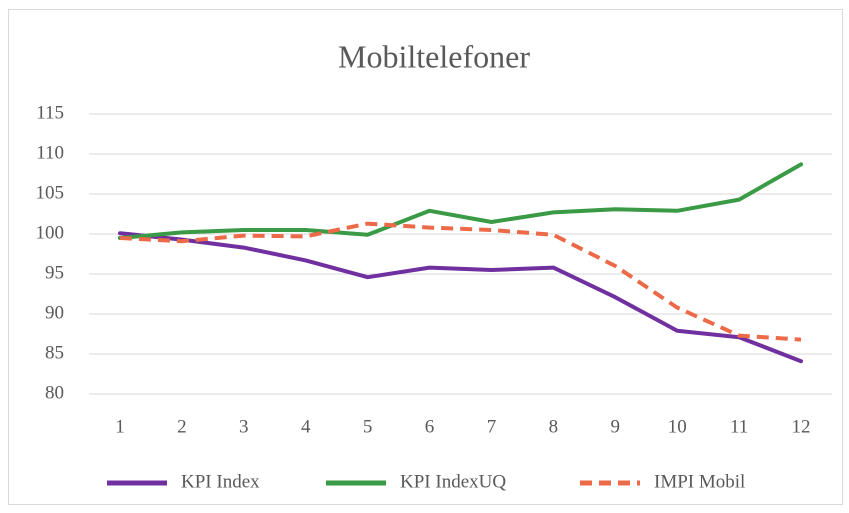  Describe the element at coordinates (492, 426) in the screenshot. I see `x-tick-label: 7` at that location.